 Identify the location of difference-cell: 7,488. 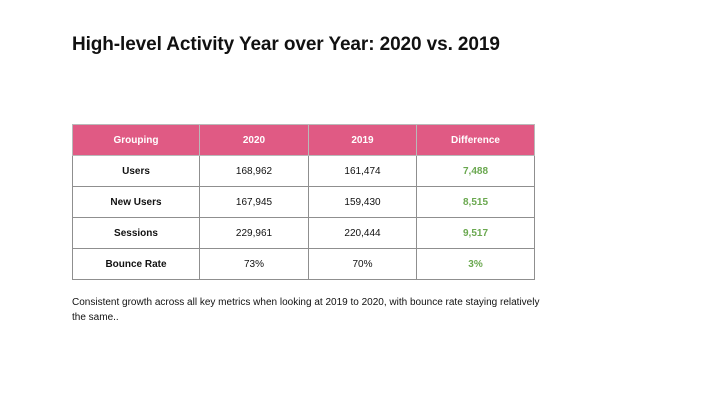
(475, 171).